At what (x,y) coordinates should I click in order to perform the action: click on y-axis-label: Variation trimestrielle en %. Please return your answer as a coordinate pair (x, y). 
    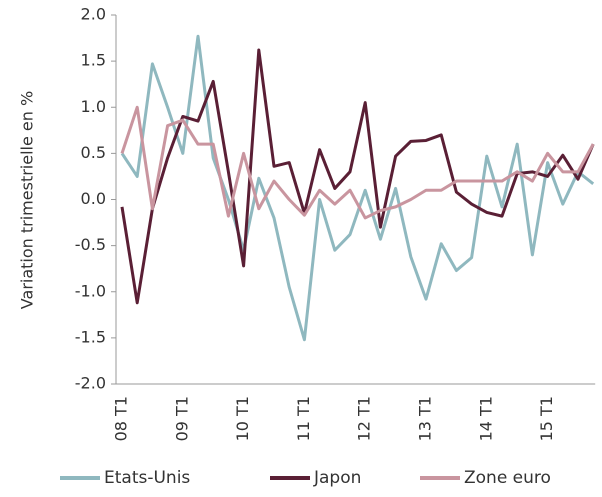
    Looking at the image, I should click on (27, 200).